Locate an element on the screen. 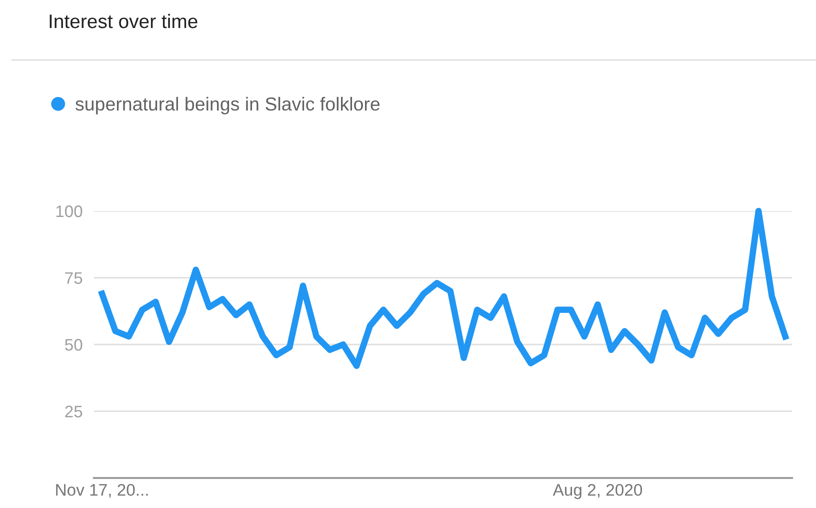 This screenshot has width=816, height=508. x-tick-label: Aug 2, 2020 is located at coordinates (597, 492).